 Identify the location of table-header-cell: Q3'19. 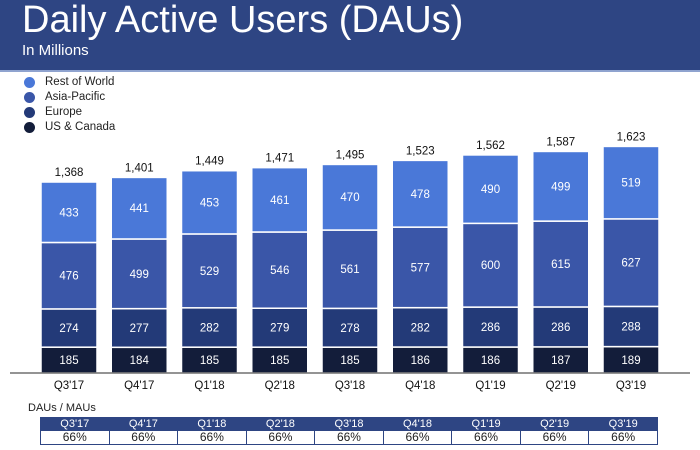
(623, 424).